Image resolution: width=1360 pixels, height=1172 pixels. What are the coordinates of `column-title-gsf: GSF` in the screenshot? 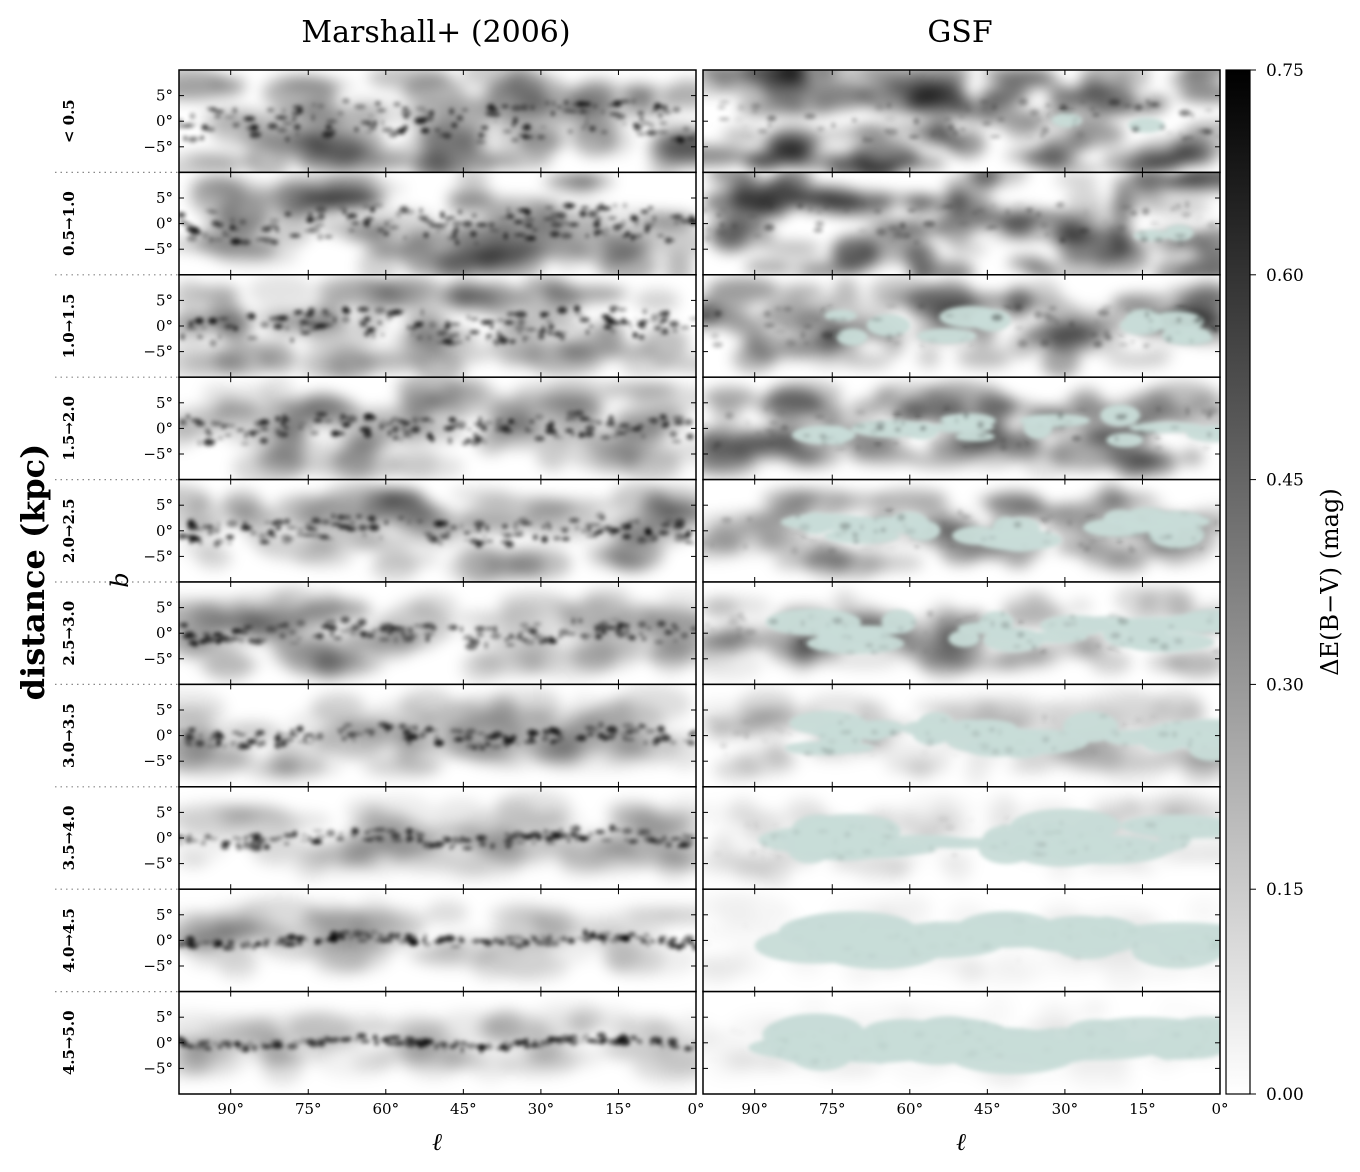 It's located at (959, 32).